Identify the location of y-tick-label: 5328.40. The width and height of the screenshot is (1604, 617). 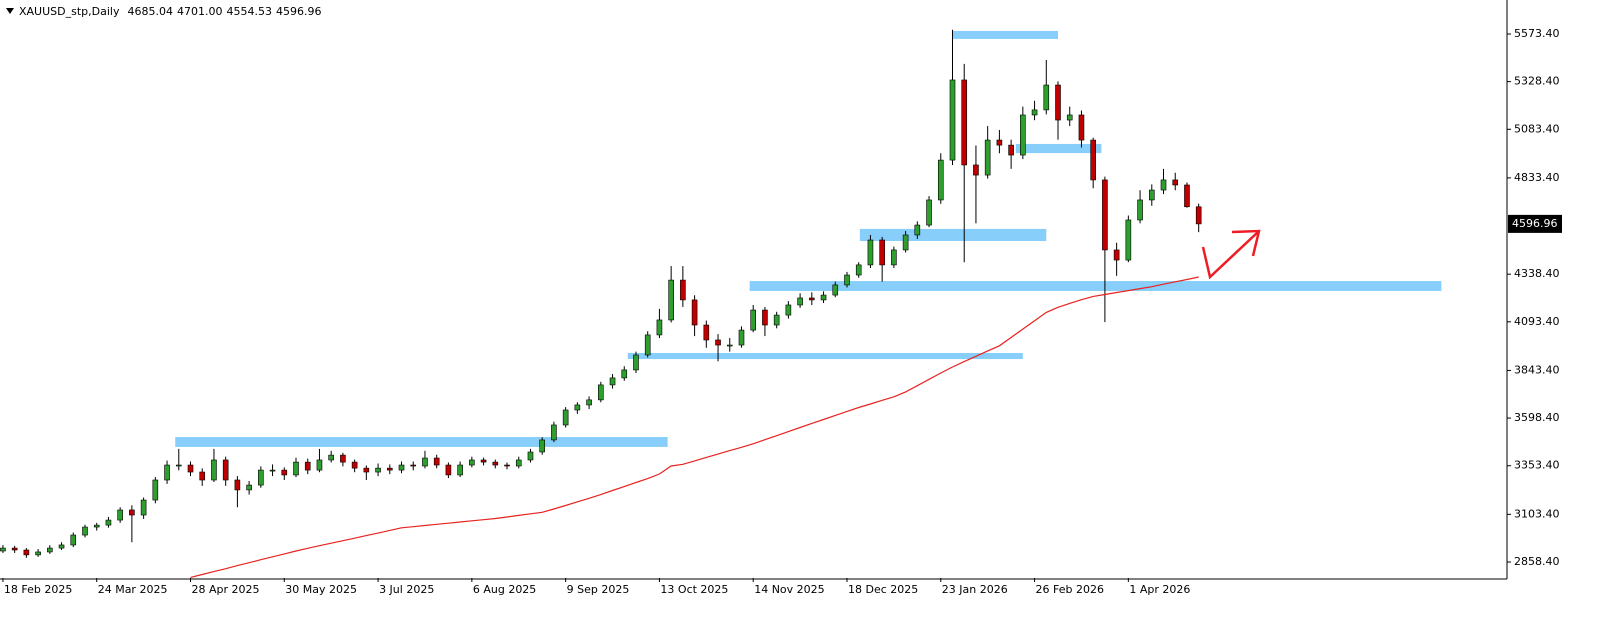
(1537, 81).